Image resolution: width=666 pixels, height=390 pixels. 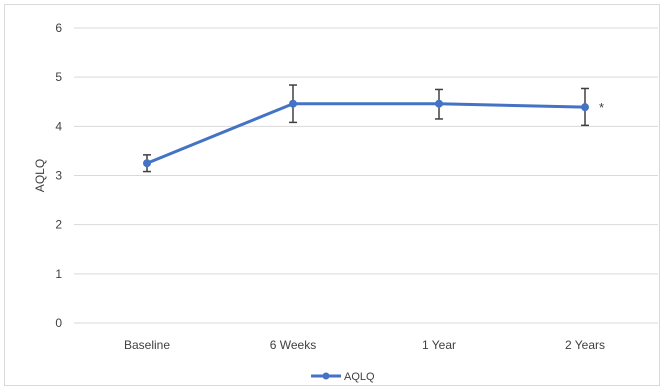 I want to click on legend-marker-swatch, so click(x=326, y=376).